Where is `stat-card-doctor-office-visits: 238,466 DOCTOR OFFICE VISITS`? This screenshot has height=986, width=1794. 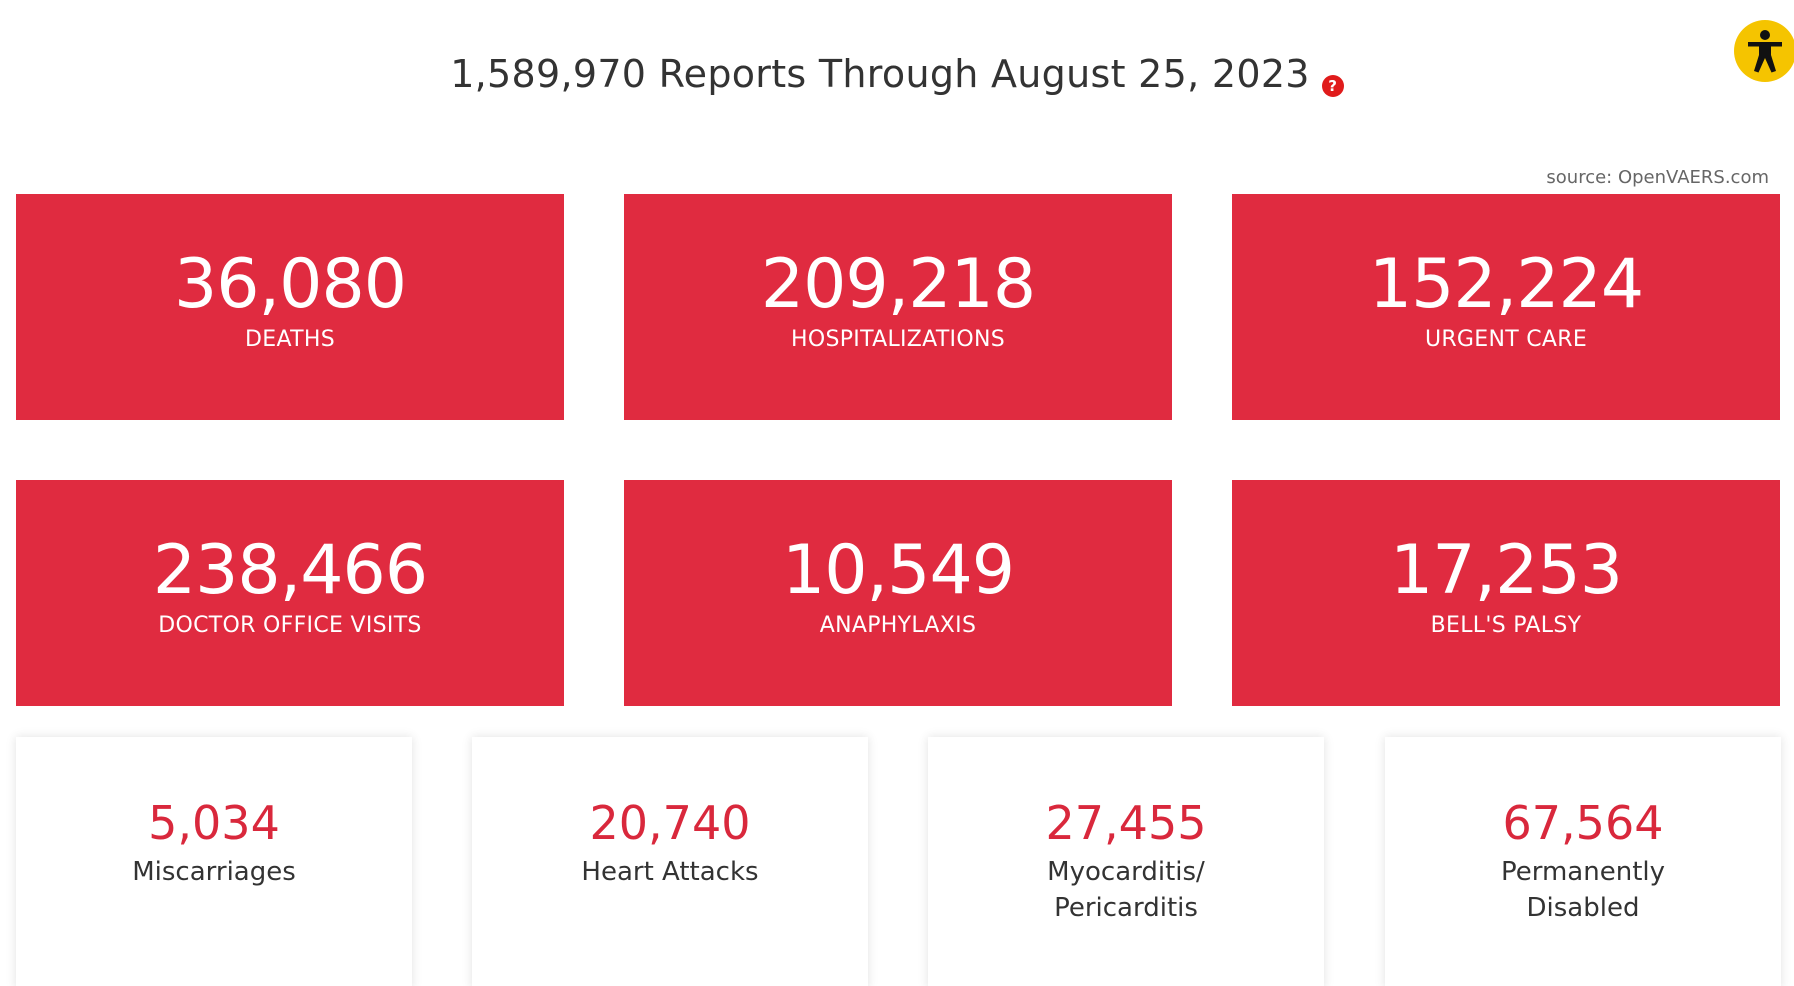
stat-card-doctor-office-visits: 238,466 DOCTOR OFFICE VISITS is located at coordinates (290, 593).